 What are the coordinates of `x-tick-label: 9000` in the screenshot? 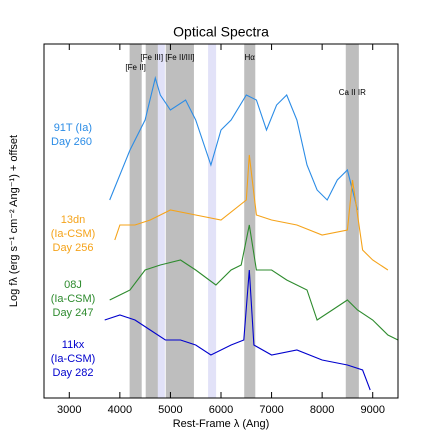 It's located at (372, 410).